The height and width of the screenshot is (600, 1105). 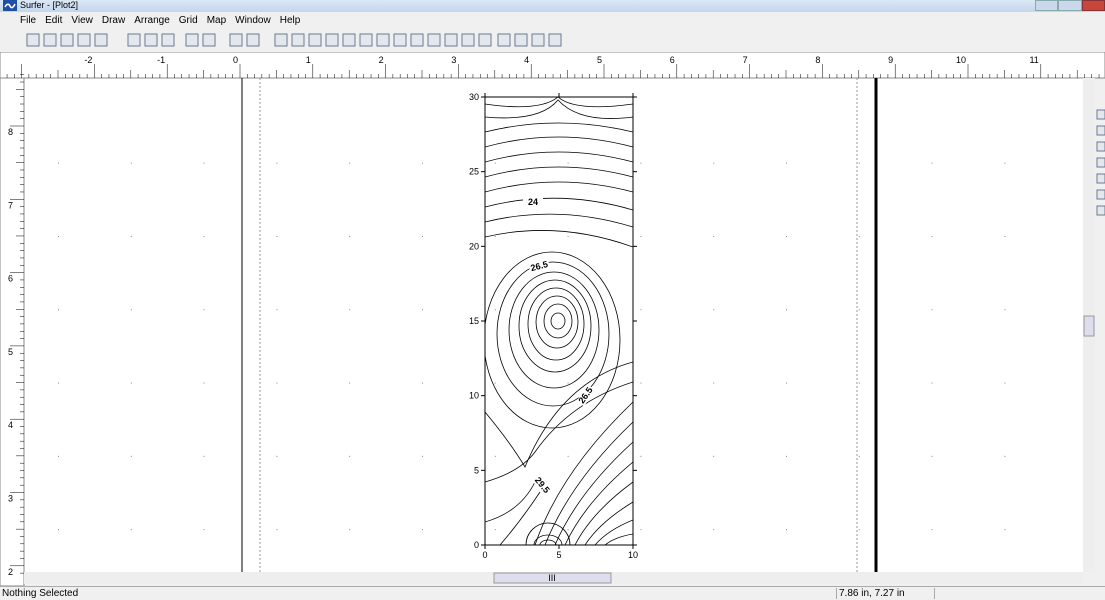 I want to click on vertical-ruler, so click(x=12, y=331).